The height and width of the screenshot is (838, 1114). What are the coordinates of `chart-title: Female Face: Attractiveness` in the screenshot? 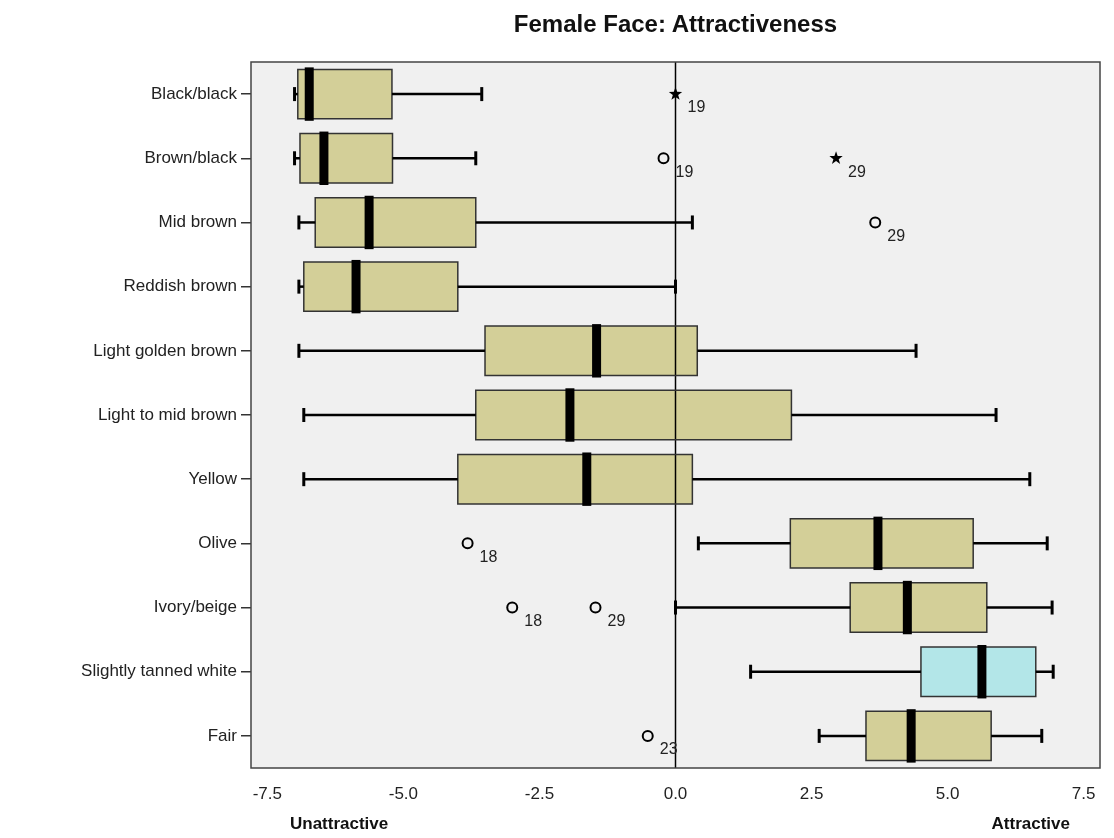 It's located at (675, 24).